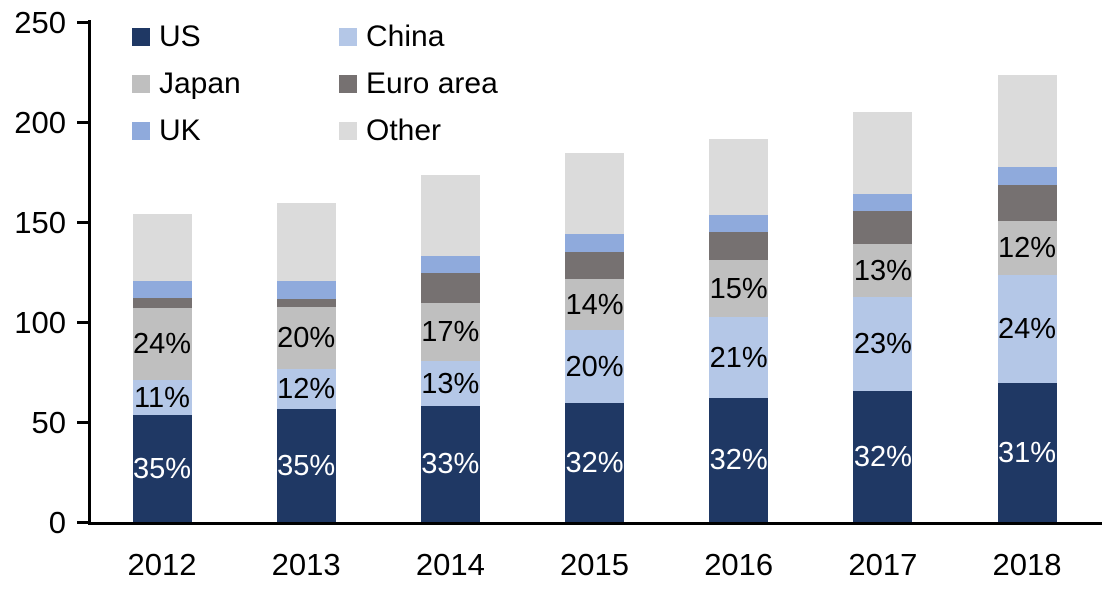 Image resolution: width=1102 pixels, height=598 pixels. I want to click on bar-segment-japan-2017, so click(883, 270).